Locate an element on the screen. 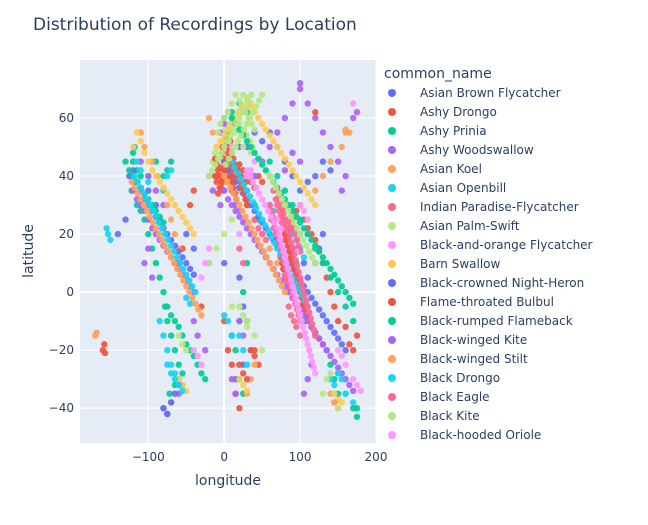 This screenshot has width=648, height=525. legend-item: Asian Brown Flycatcher is located at coordinates (474, 93).